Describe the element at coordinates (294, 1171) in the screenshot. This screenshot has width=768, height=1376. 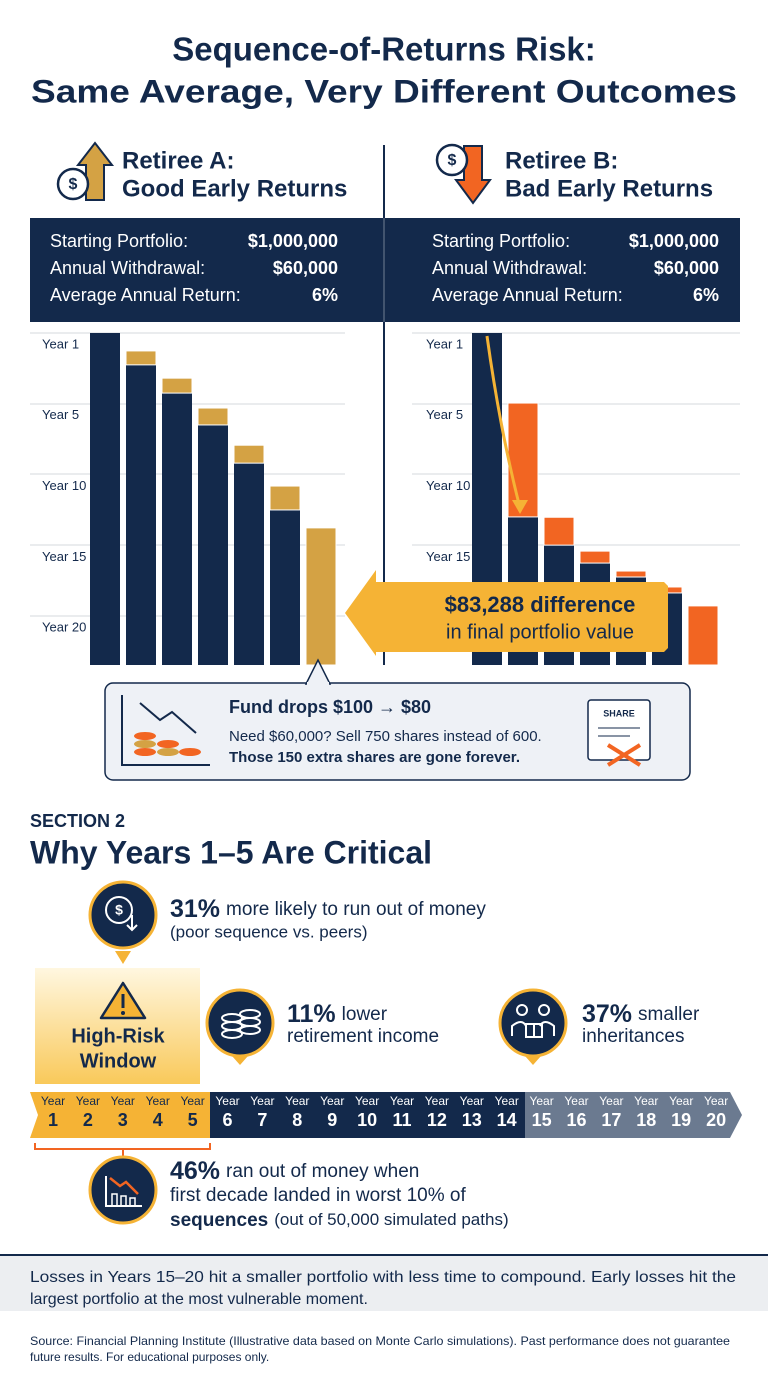
I see `stat-text: 46% ran out of money when` at that location.